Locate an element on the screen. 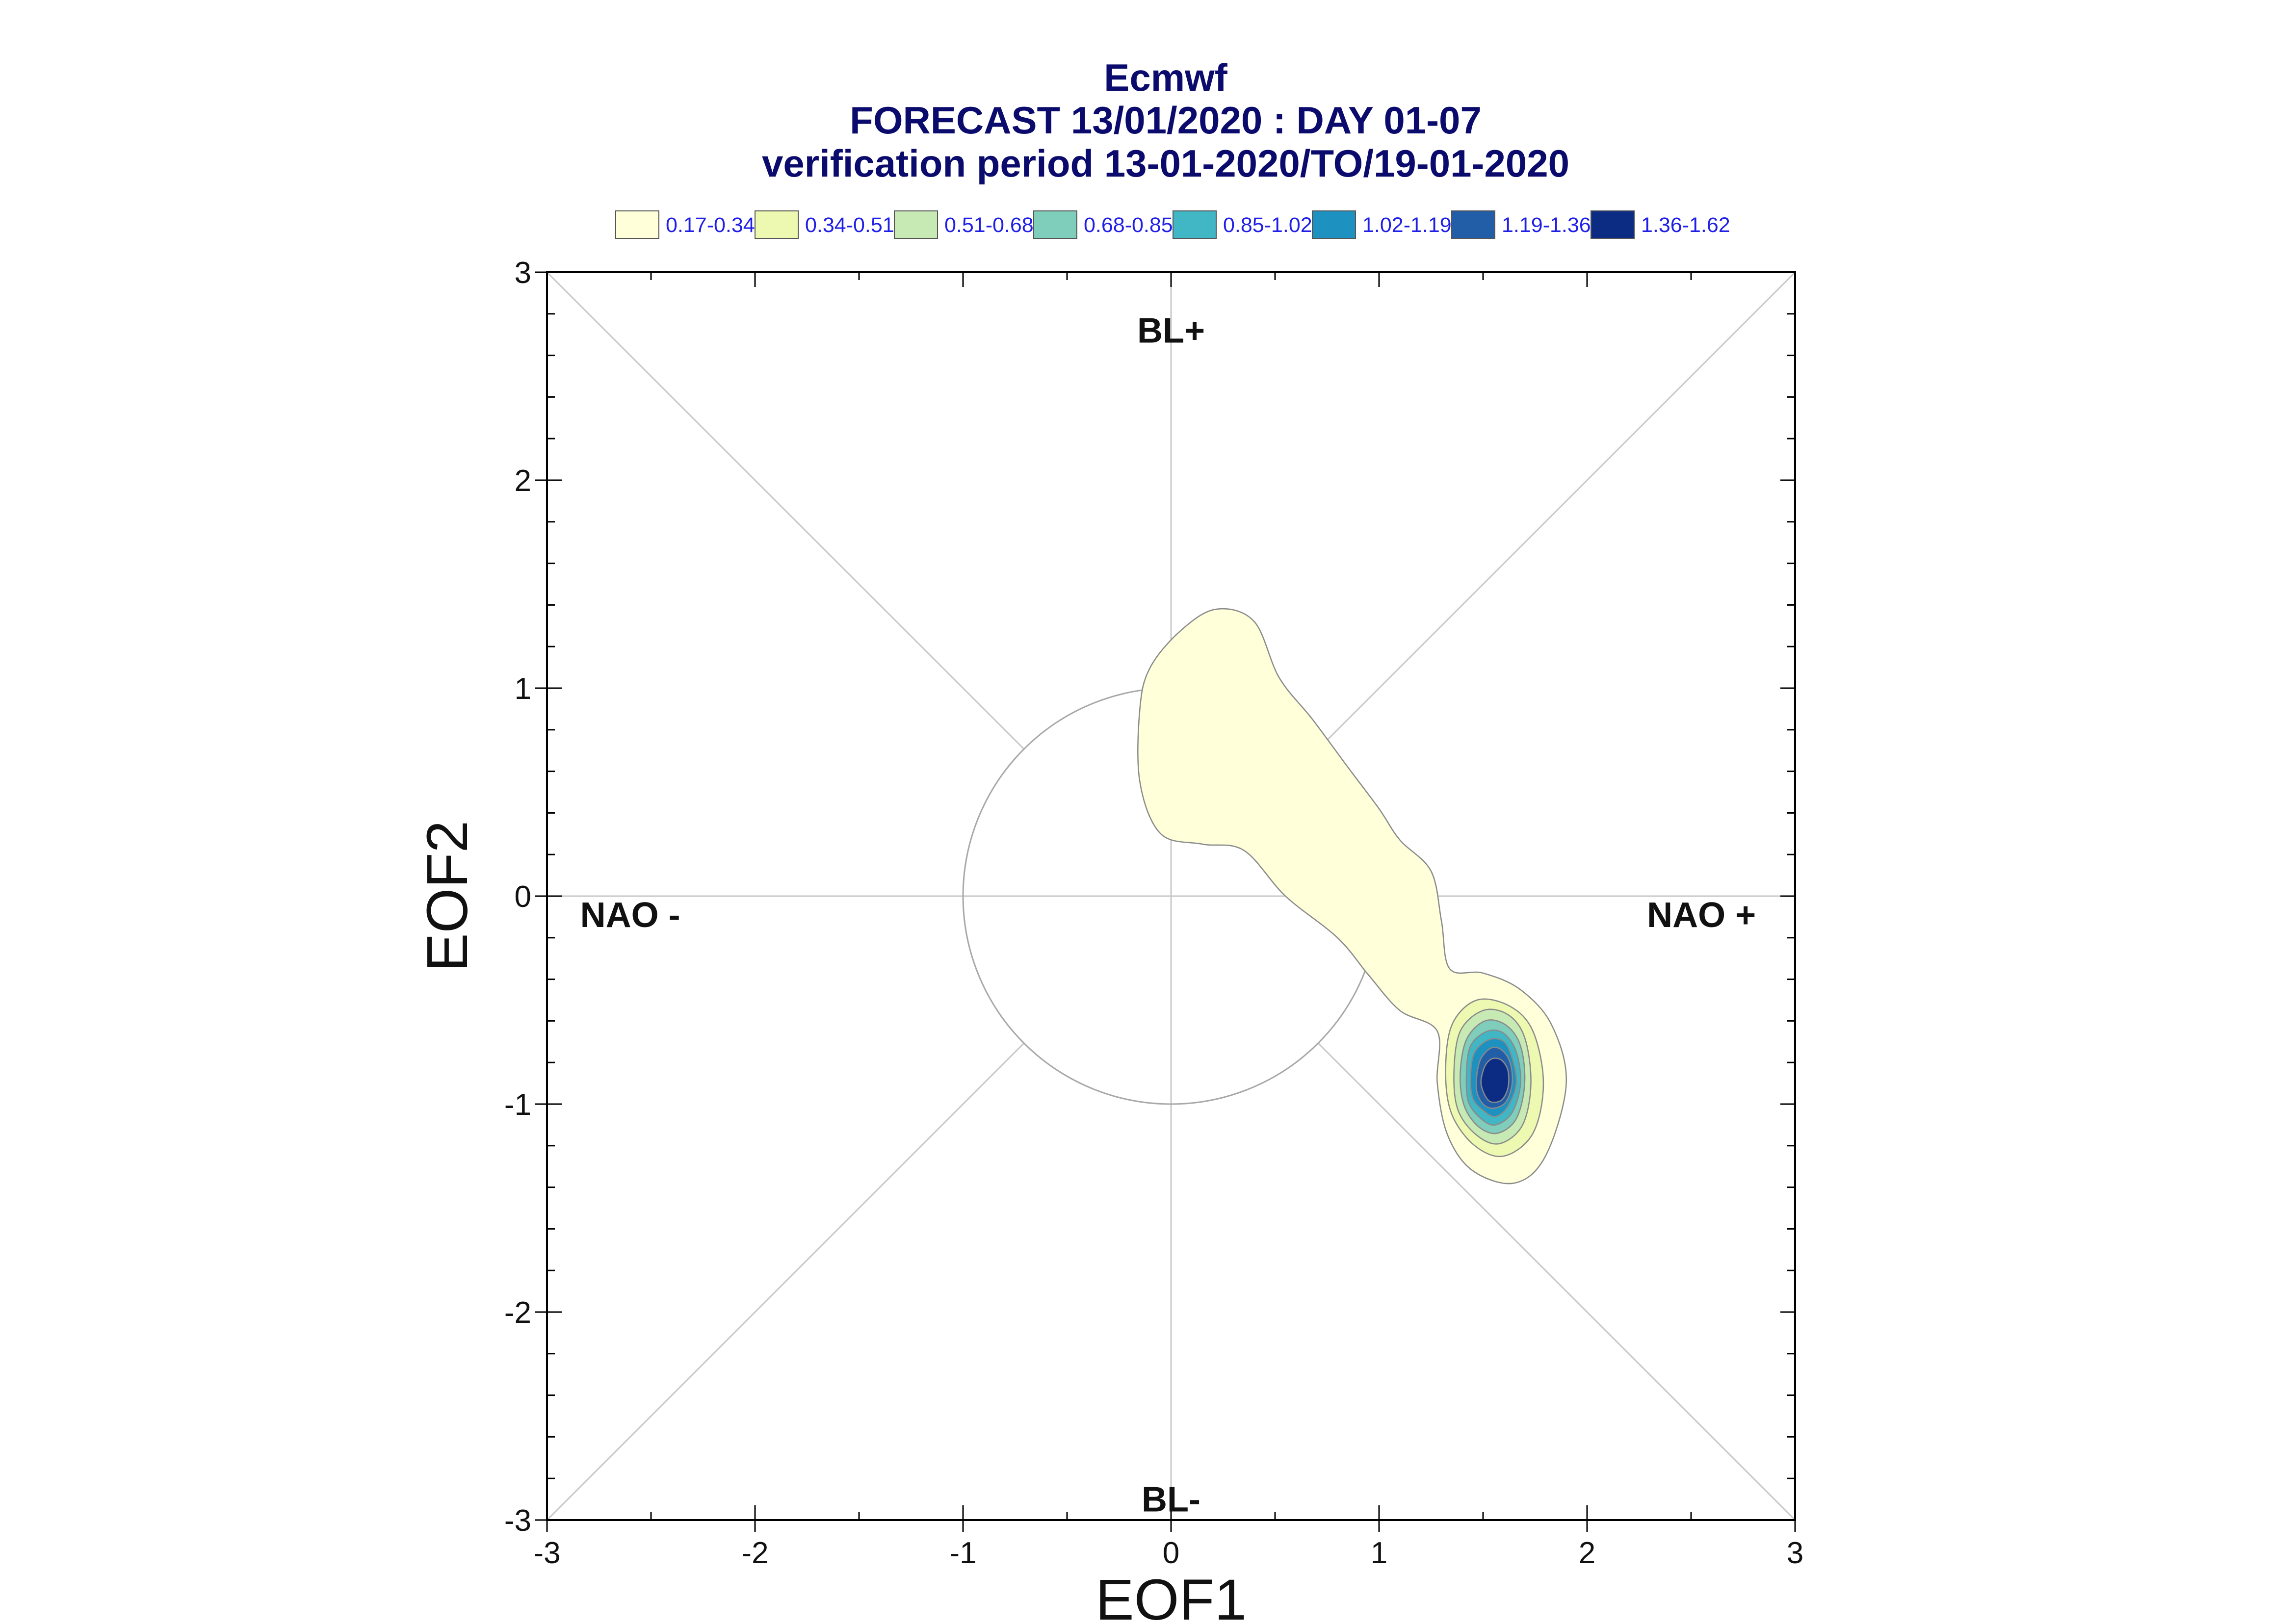  region-label-3: NAO + is located at coordinates (1701, 915).